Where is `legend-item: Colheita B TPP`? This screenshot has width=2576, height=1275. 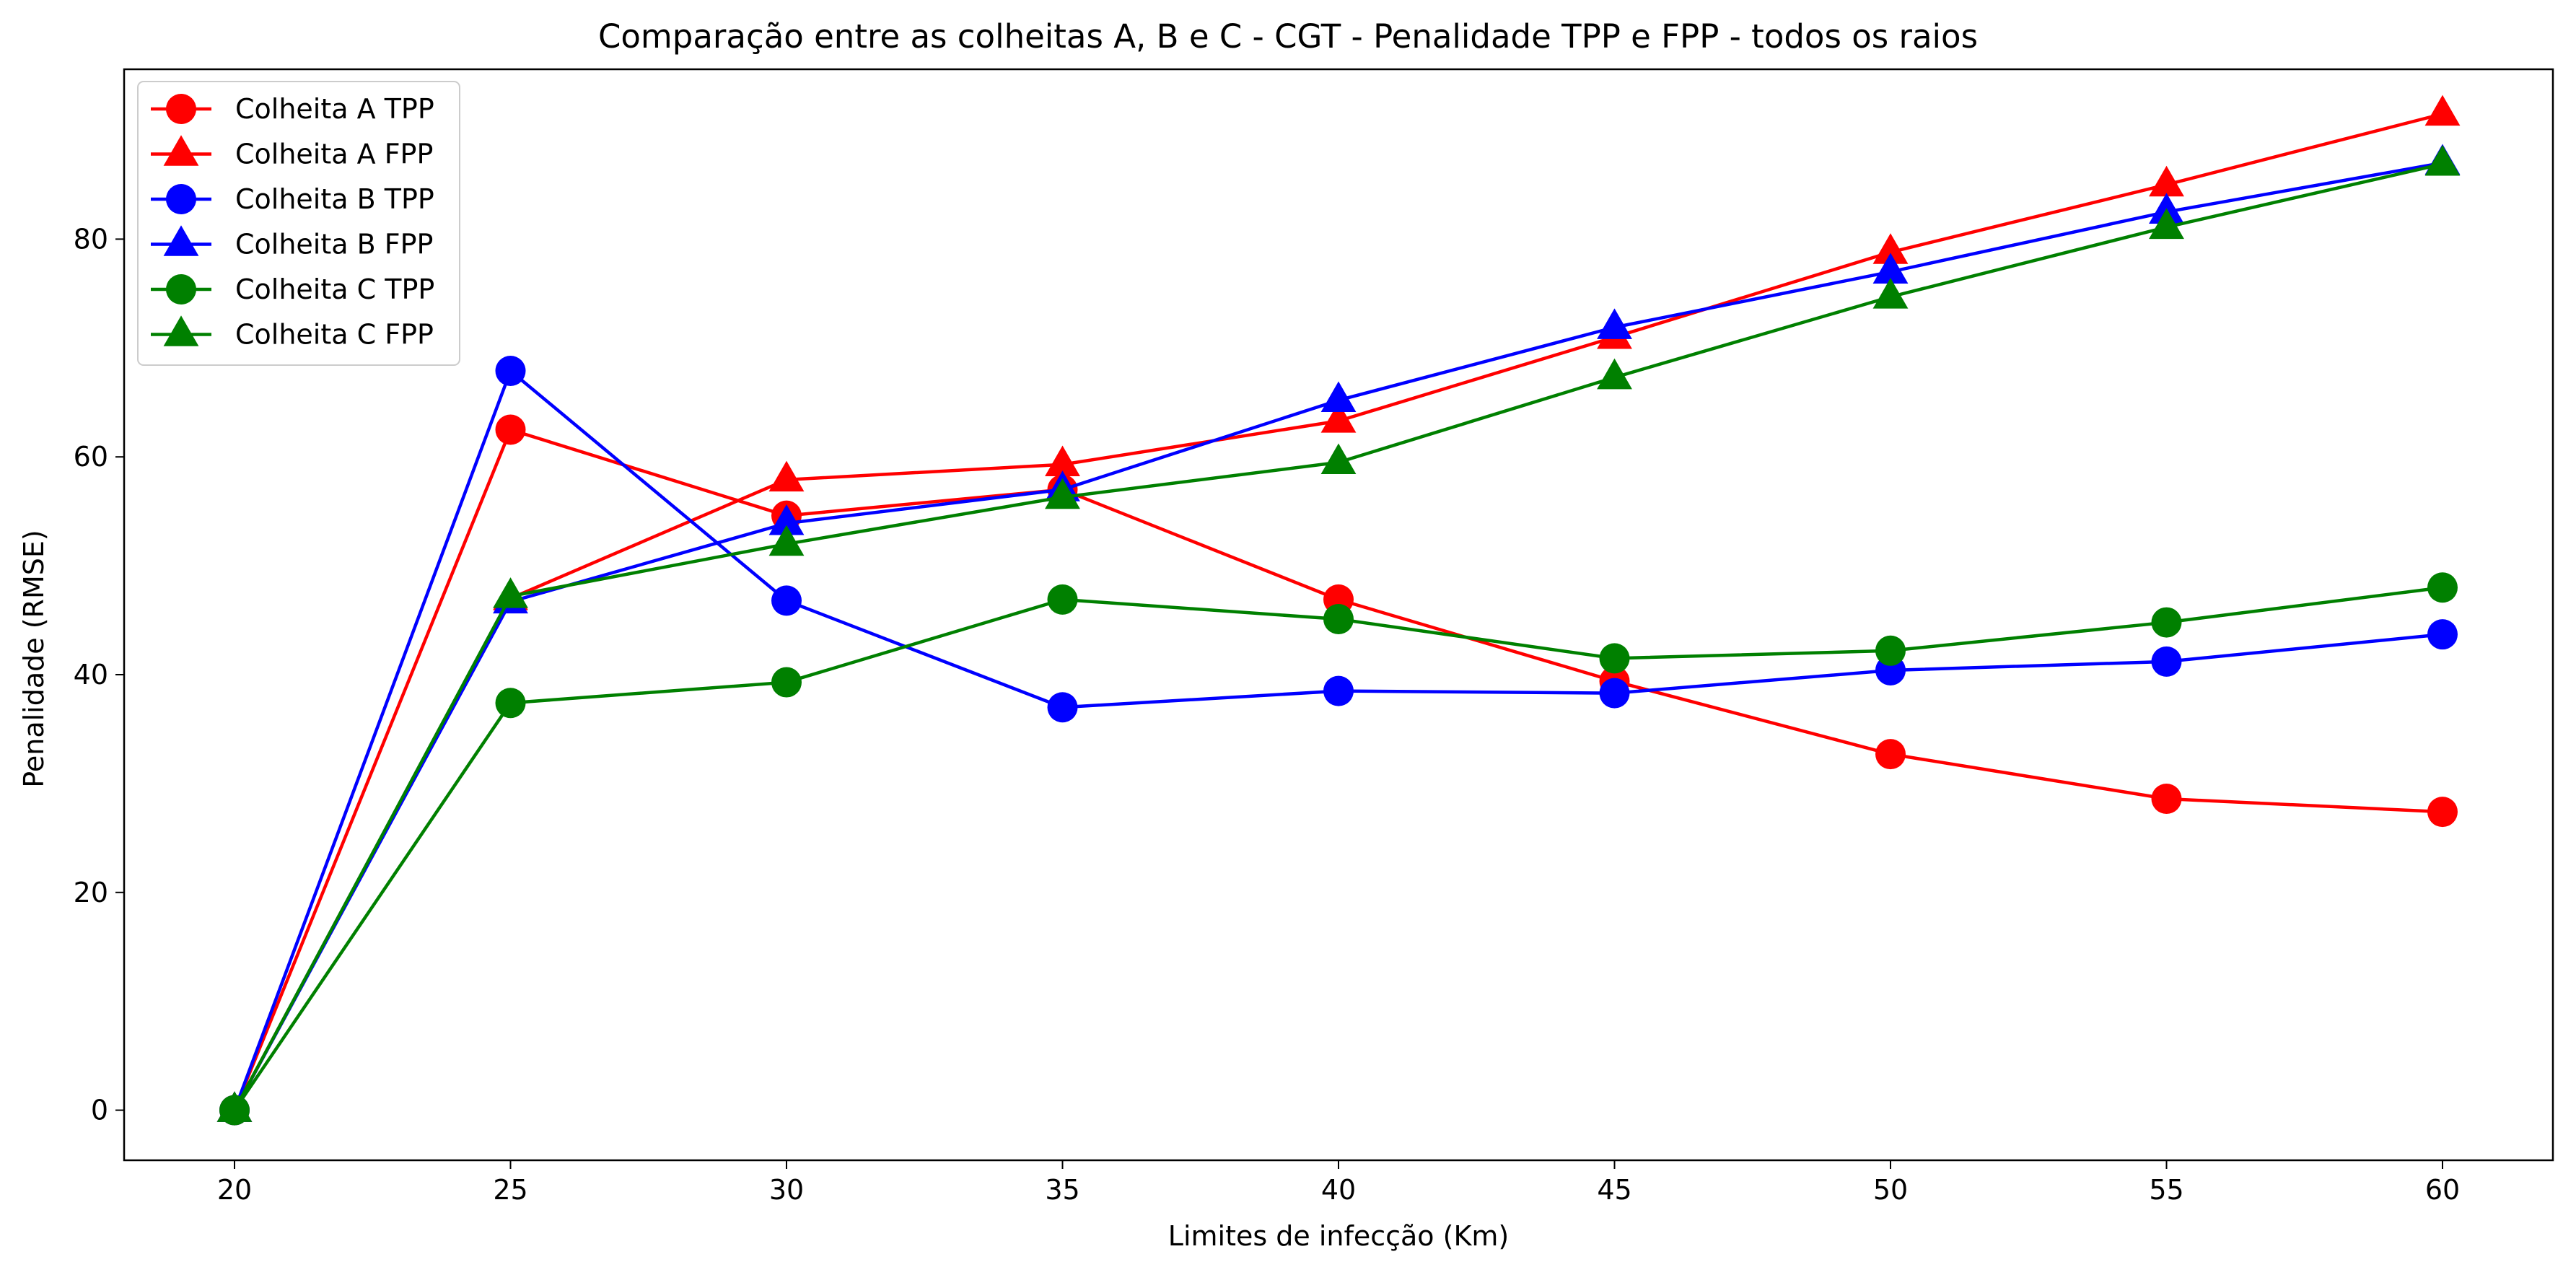
legend-item: Colheita B TPP is located at coordinates (292, 199).